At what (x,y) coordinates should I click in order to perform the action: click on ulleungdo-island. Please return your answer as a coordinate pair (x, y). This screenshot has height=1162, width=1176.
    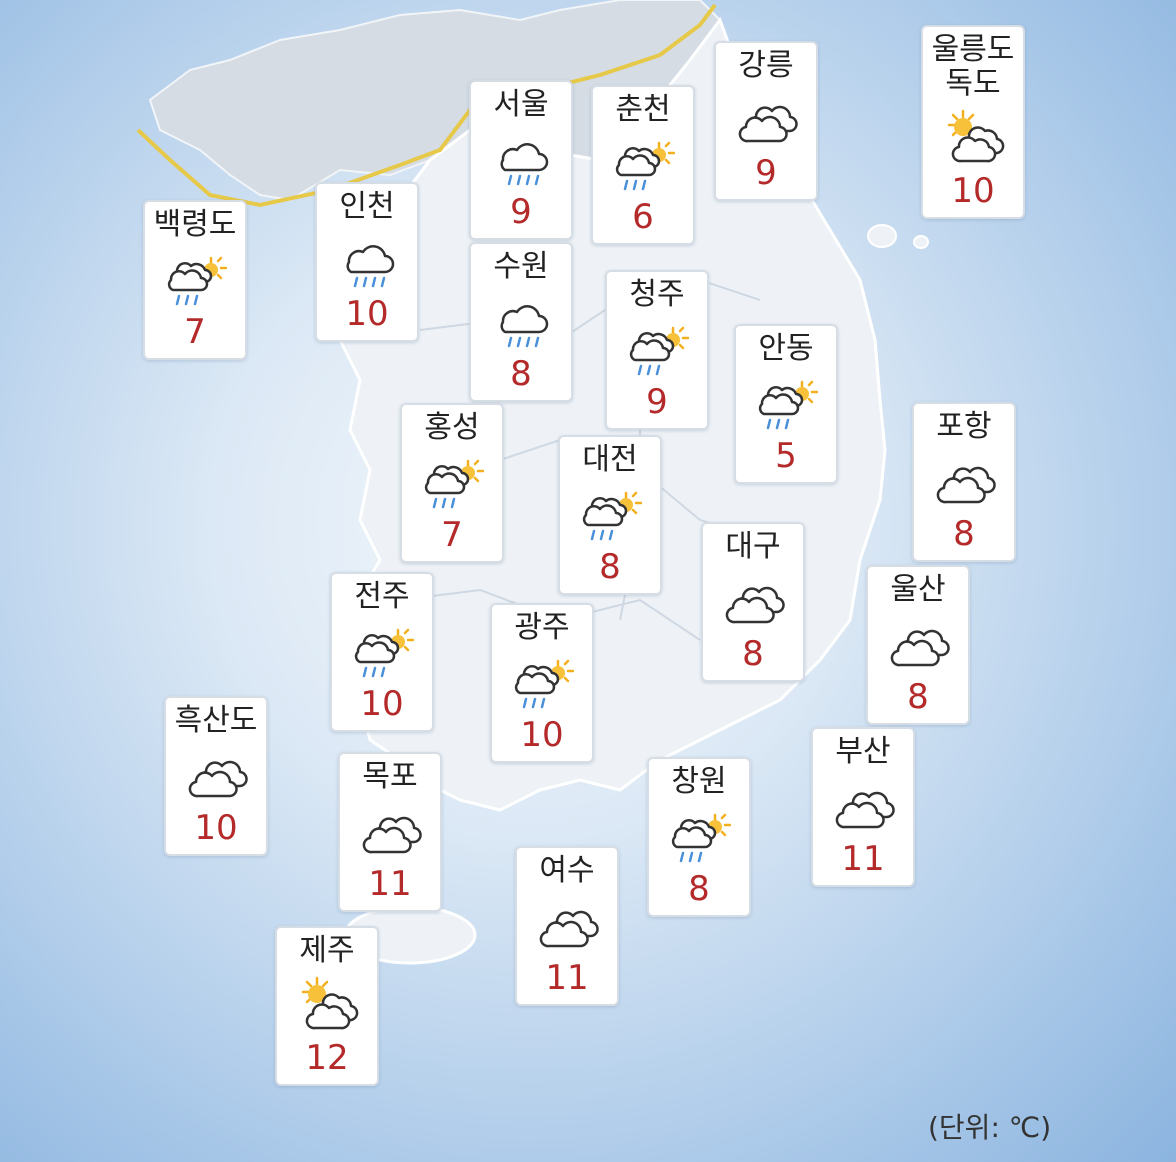
    Looking at the image, I should click on (882, 236).